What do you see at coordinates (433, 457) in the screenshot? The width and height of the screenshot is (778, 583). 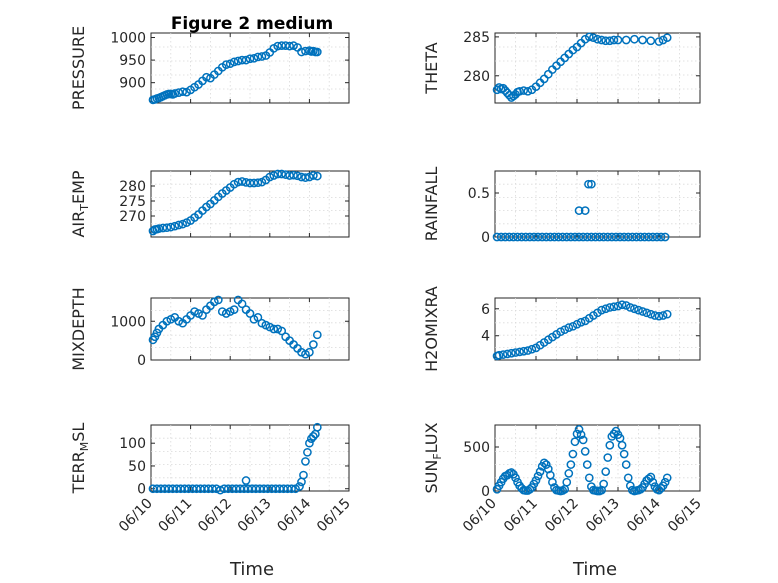 I see `sunflux-y-axis-label: SUNFLUX` at bounding box center [433, 457].